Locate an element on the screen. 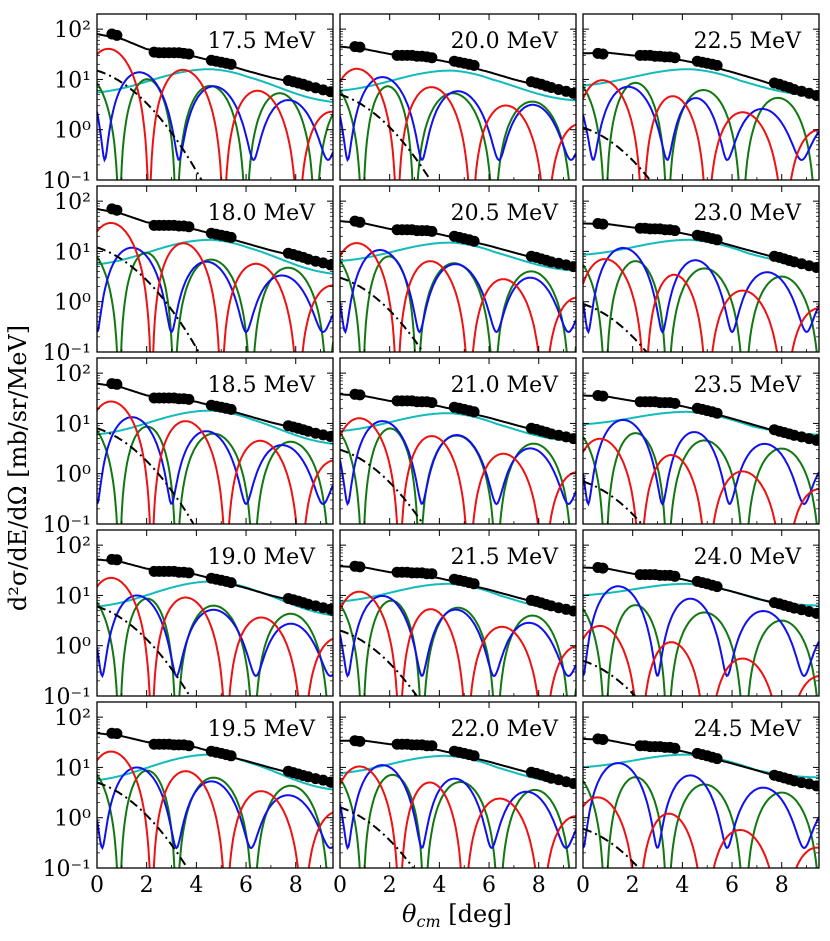 This screenshot has height=941, width=830. x-tick-label: 2 is located at coordinates (633, 885).